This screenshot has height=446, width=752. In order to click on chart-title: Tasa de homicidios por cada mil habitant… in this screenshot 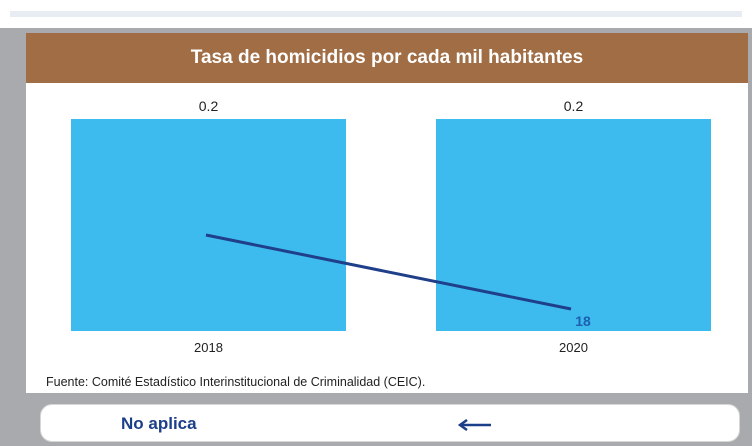, I will do `click(387, 57)`.